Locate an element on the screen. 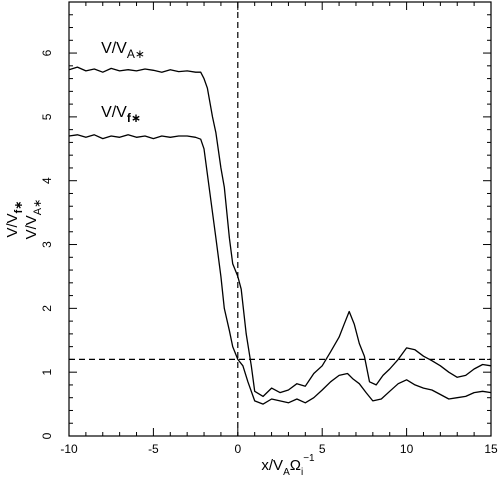 Image resolution: width=500 pixels, height=477 pixels. y-axis-label-line1-sub: f∗ is located at coordinates (19, 206).